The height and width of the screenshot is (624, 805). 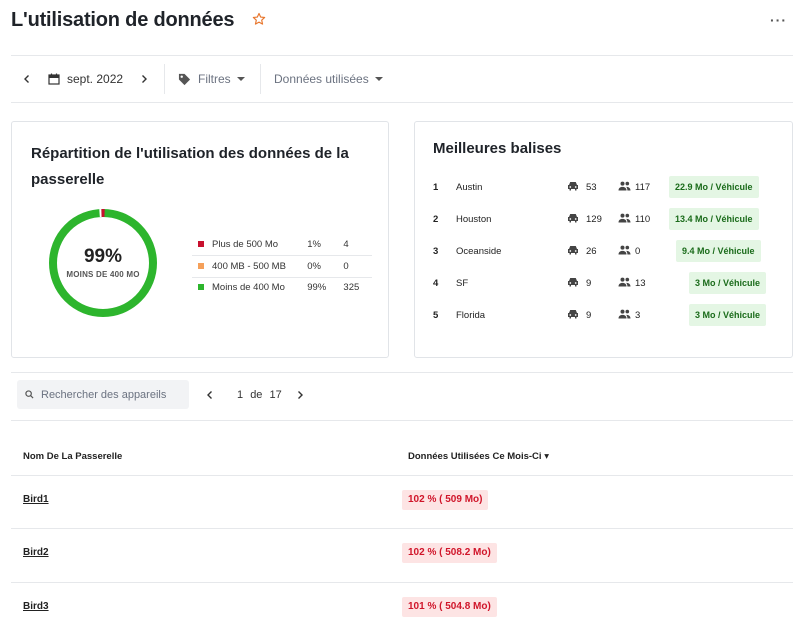 What do you see at coordinates (27, 79) in the screenshot?
I see `prev-period-icon` at bounding box center [27, 79].